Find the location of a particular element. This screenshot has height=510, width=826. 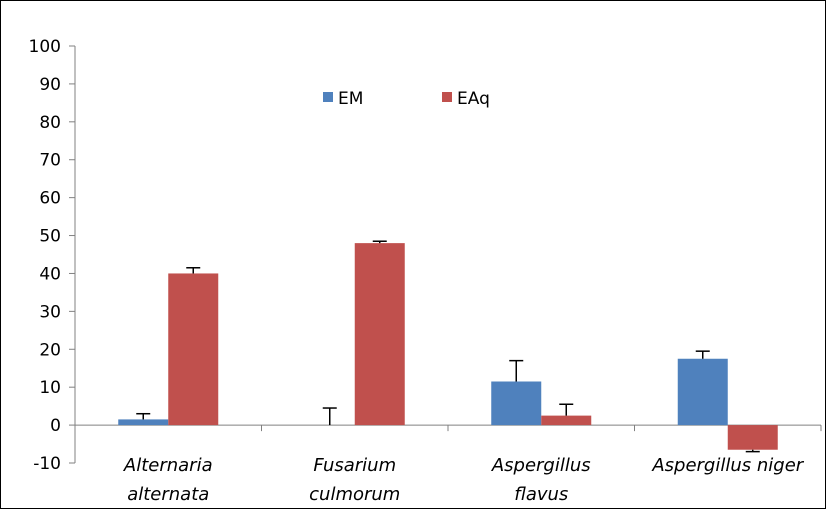

y-tick-label: 80 is located at coordinates (50, 123).